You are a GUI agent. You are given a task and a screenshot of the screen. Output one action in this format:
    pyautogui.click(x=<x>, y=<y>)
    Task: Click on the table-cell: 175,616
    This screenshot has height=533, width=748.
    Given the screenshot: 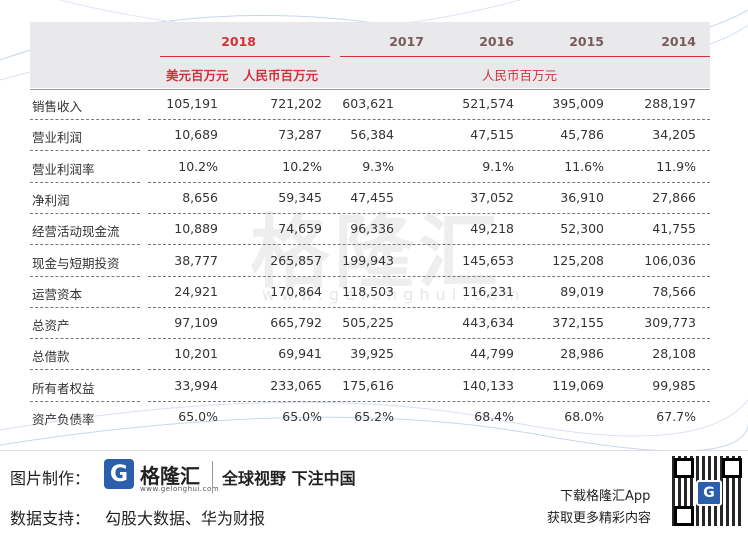 What is the action you would take?
    pyautogui.click(x=368, y=385)
    